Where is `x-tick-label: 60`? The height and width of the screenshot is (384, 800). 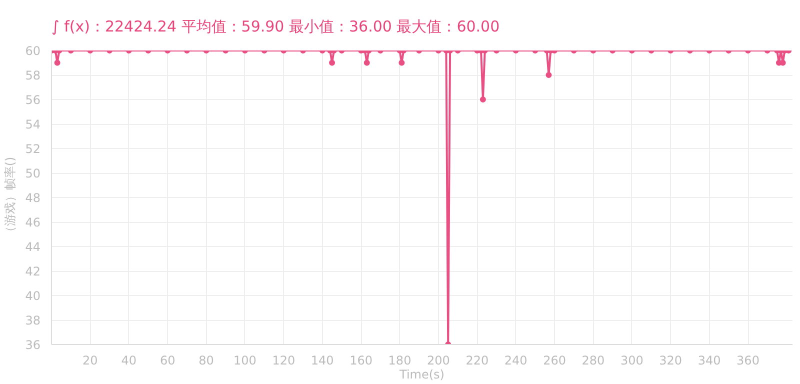
x-tick-label: 60 is located at coordinates (168, 361).